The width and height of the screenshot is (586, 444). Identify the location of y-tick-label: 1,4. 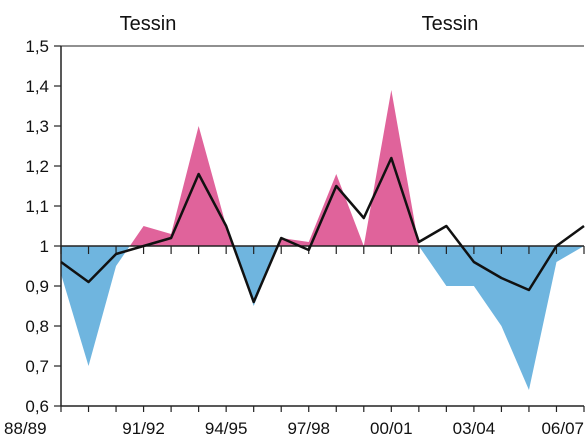
(37, 86).